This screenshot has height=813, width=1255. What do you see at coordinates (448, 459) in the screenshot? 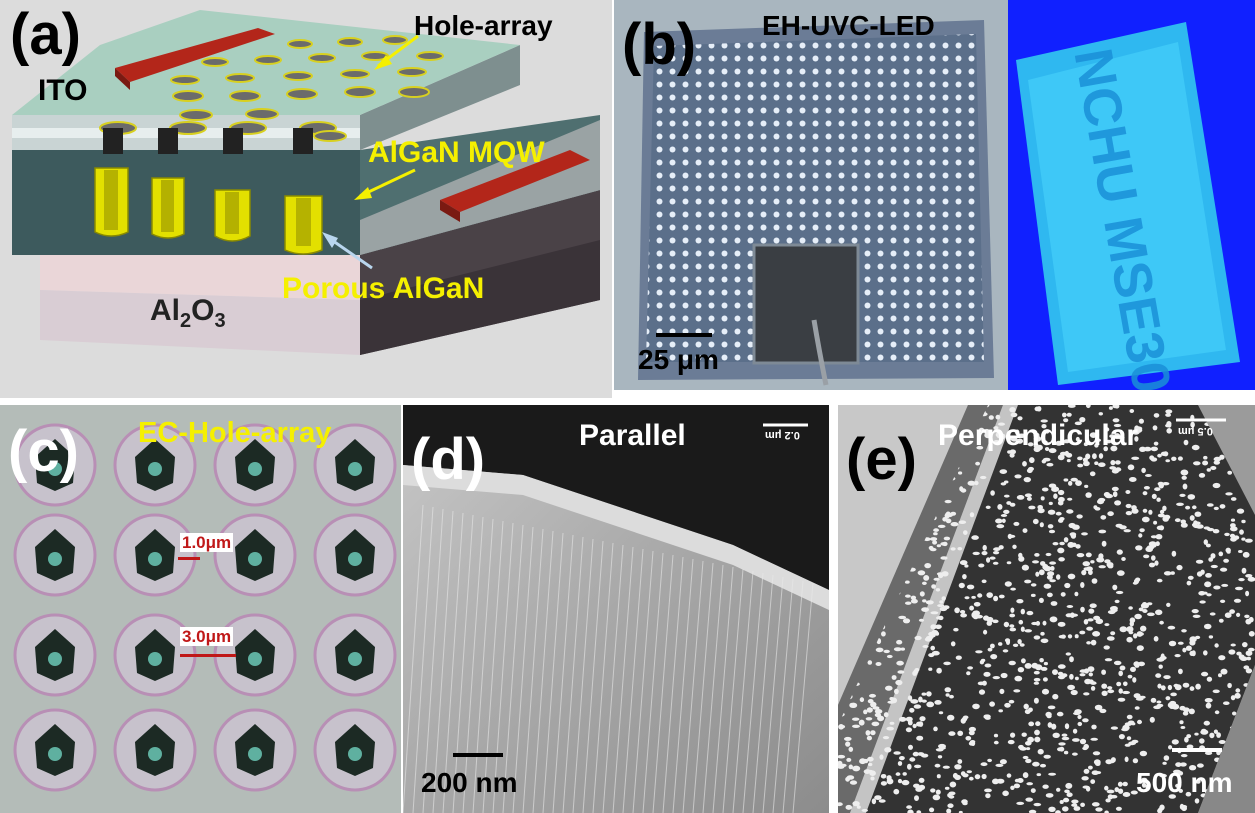
I see `panel-d-label: (d)` at bounding box center [448, 459].